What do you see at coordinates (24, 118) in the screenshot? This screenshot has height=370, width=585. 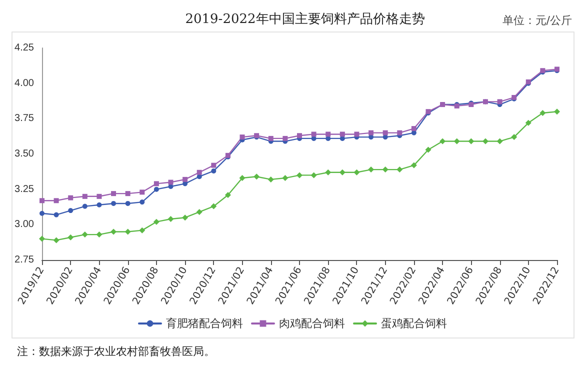 I see `y-tick-label: 3.75` at bounding box center [24, 118].